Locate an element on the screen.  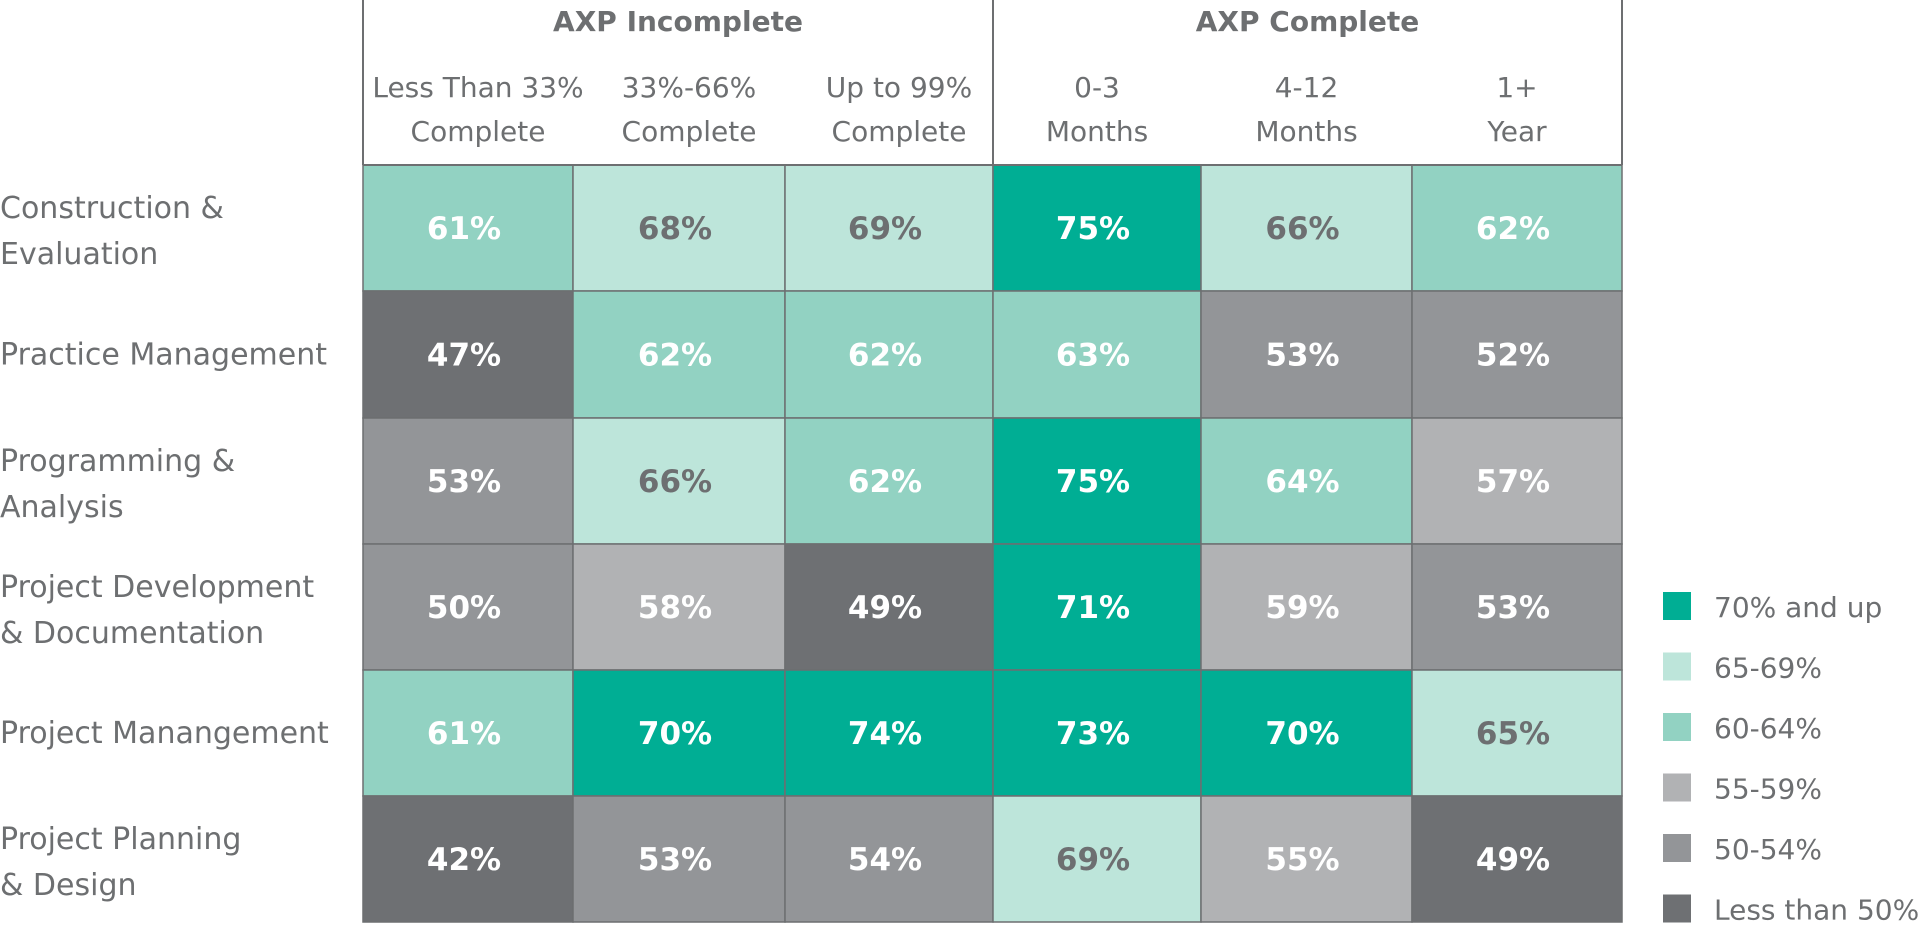
column-label: 33%-66% is located at coordinates (689, 87).